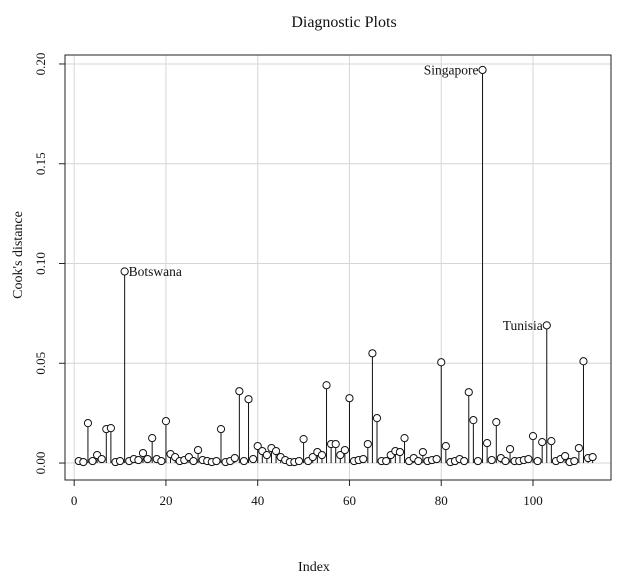 This screenshot has height=577, width=623. Describe the element at coordinates (40, 363) in the screenshot. I see `y-tick-label-1: 0.05` at that location.